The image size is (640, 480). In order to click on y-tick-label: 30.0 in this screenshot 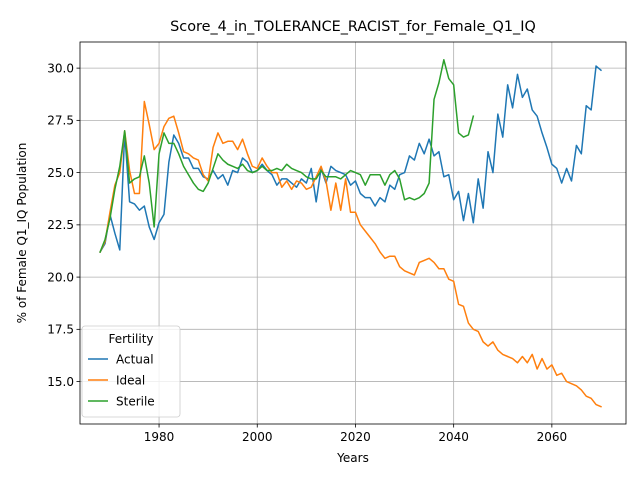, I will do `click(60, 68)`.